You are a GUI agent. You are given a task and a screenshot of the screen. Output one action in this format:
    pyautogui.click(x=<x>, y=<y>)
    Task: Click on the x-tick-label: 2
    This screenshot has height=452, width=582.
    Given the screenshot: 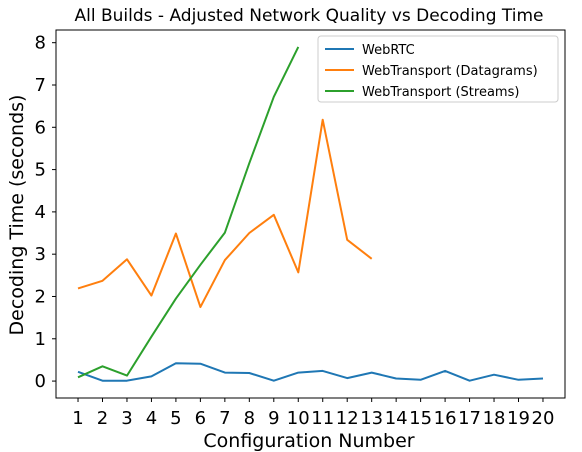 What is the action you would take?
    pyautogui.click(x=102, y=418)
    